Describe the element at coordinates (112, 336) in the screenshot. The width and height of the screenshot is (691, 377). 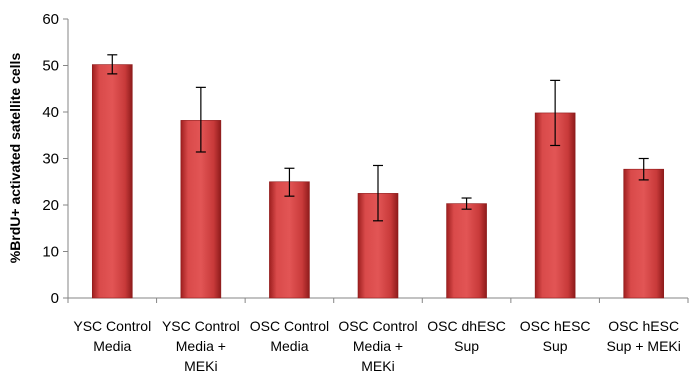
I see `category-label: YSC Control Media` at that location.